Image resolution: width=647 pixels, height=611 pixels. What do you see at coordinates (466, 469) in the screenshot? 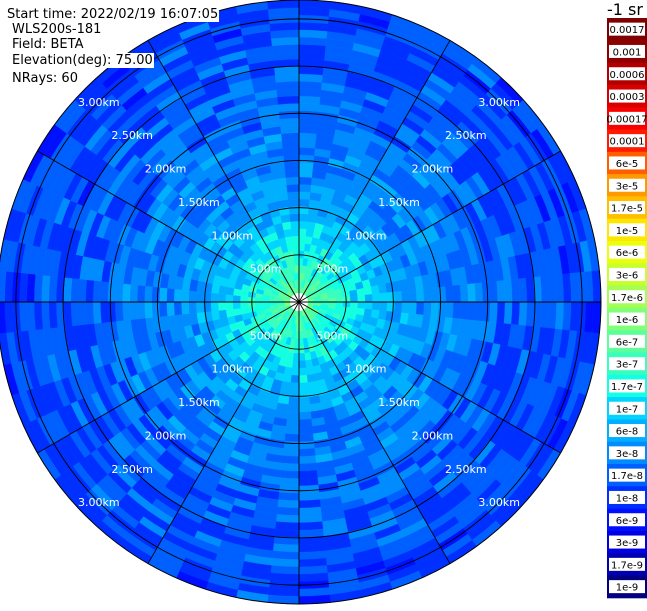
I see `range-ring-label: 2.50km` at bounding box center [466, 469].